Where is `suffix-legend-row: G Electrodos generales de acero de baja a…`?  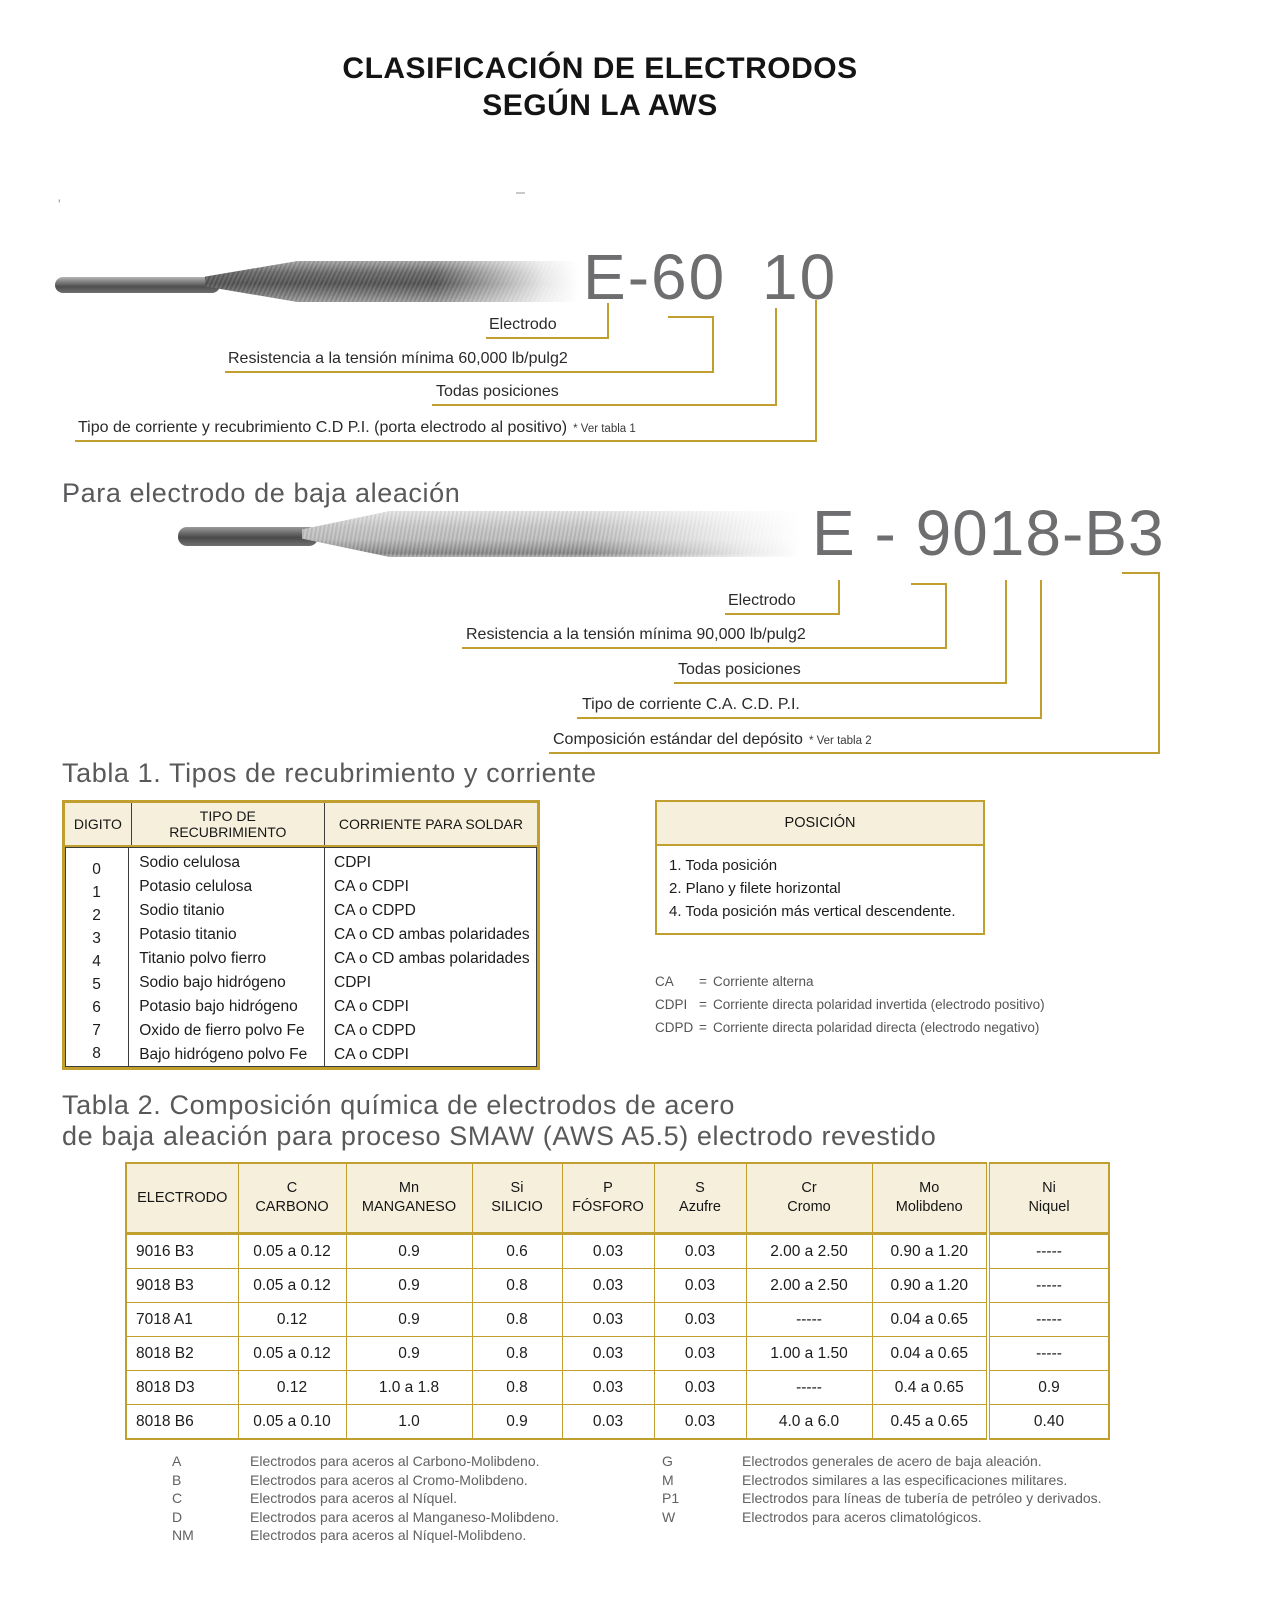 suffix-legend-row: G Electrodos generales de acero de baja a… is located at coordinates (882, 1461).